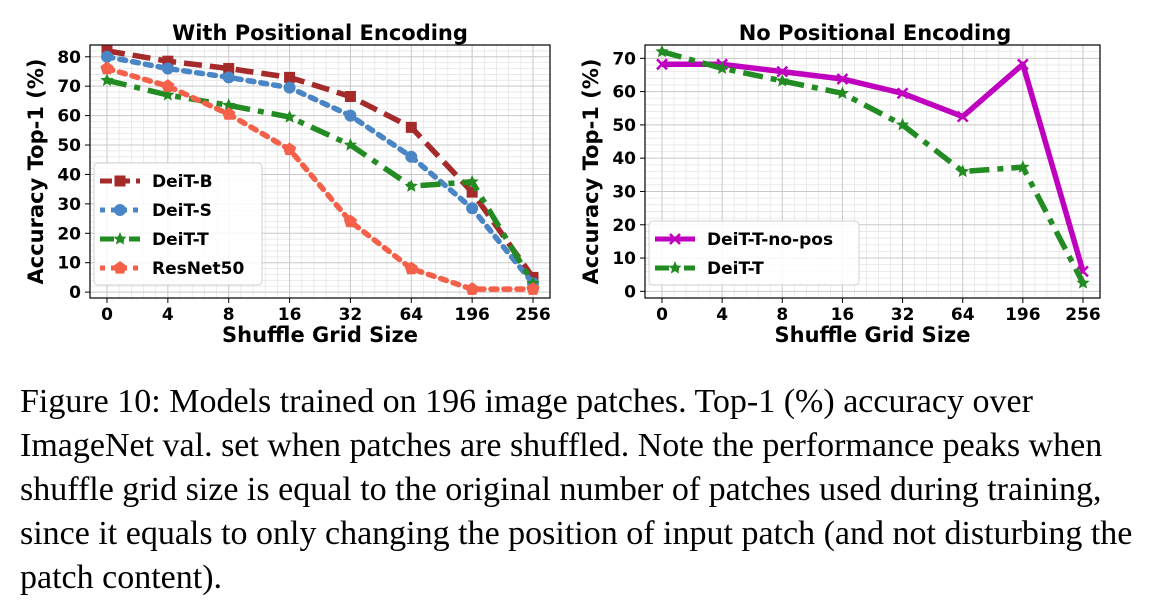 The height and width of the screenshot is (615, 1170). I want to click on legend-label-deit-b: DeiT-B, so click(182, 182).